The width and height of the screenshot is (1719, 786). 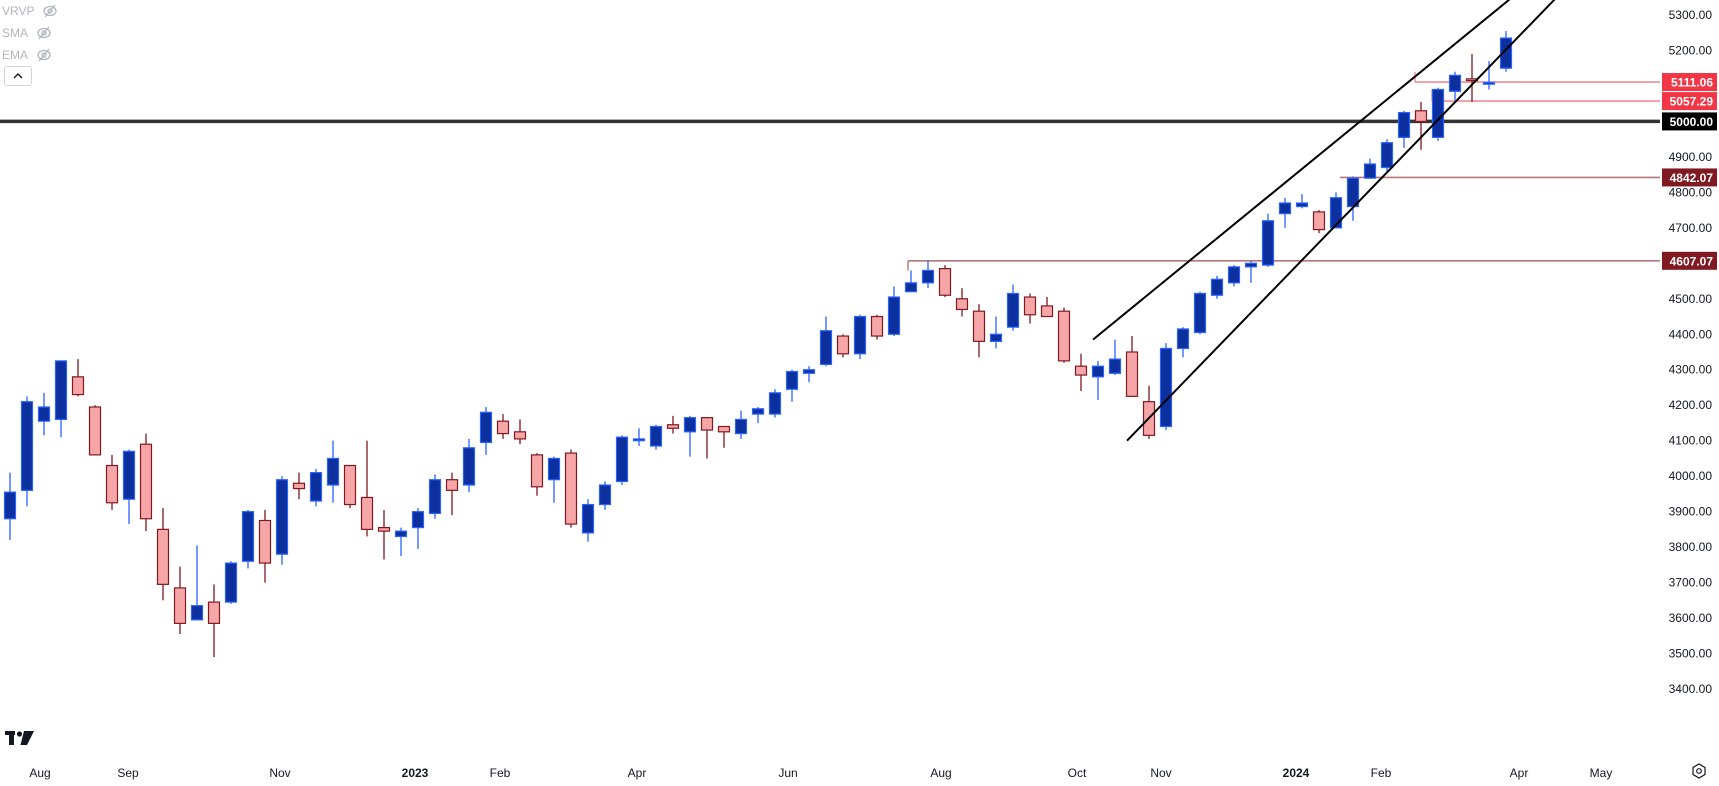 I want to click on indicator-vrvp: VRVP, so click(x=30, y=11).